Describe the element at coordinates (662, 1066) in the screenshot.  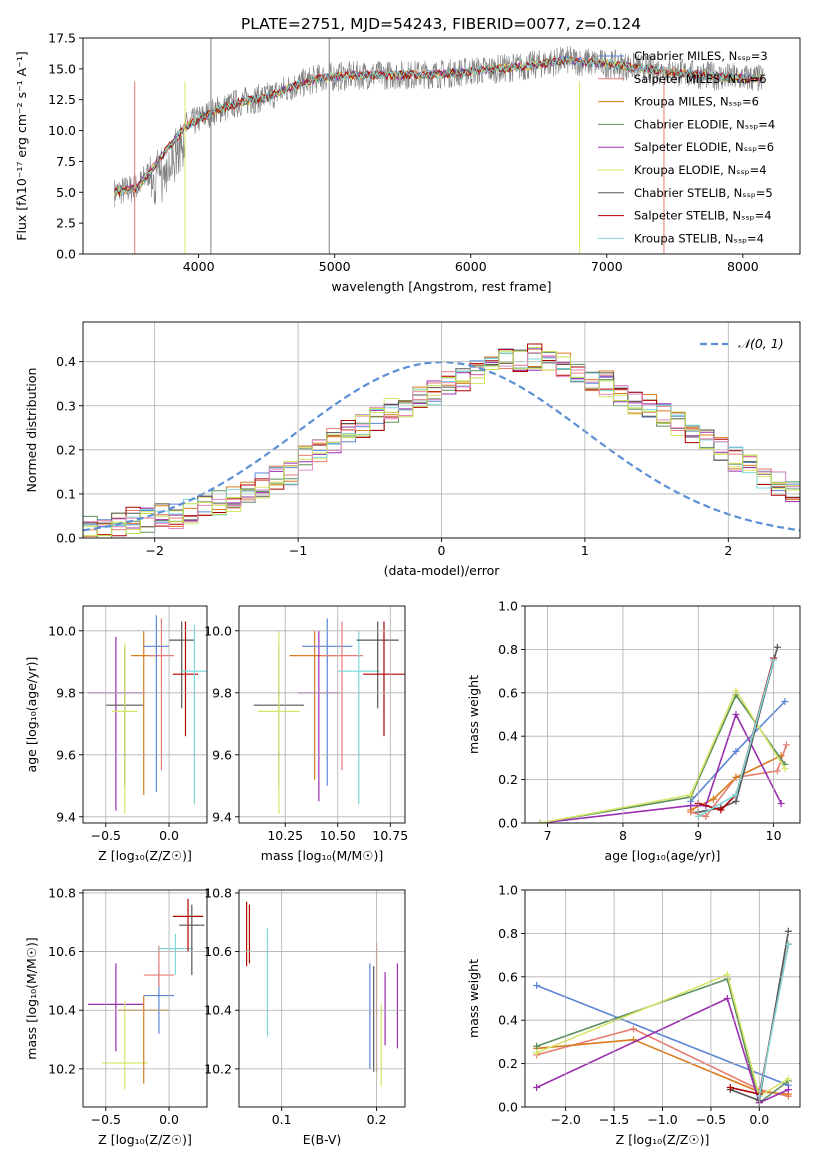
I see `mass-weight-line` at that location.